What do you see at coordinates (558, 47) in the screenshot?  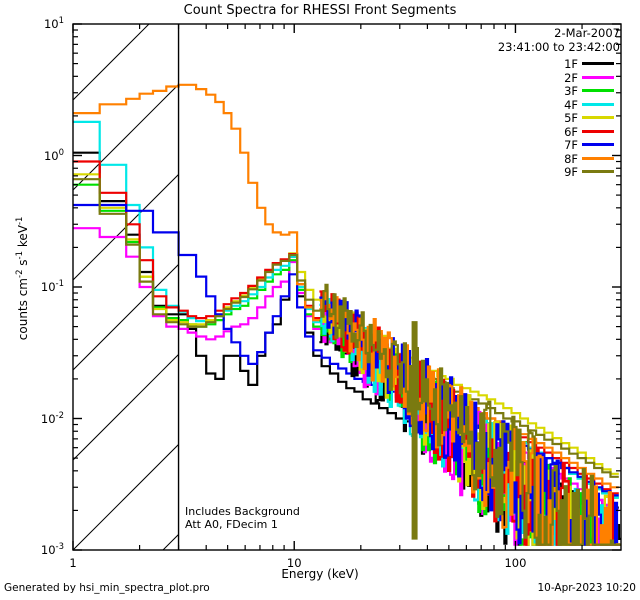 I see `observation-time-range: 23:41:00 to 23:42:00` at bounding box center [558, 47].